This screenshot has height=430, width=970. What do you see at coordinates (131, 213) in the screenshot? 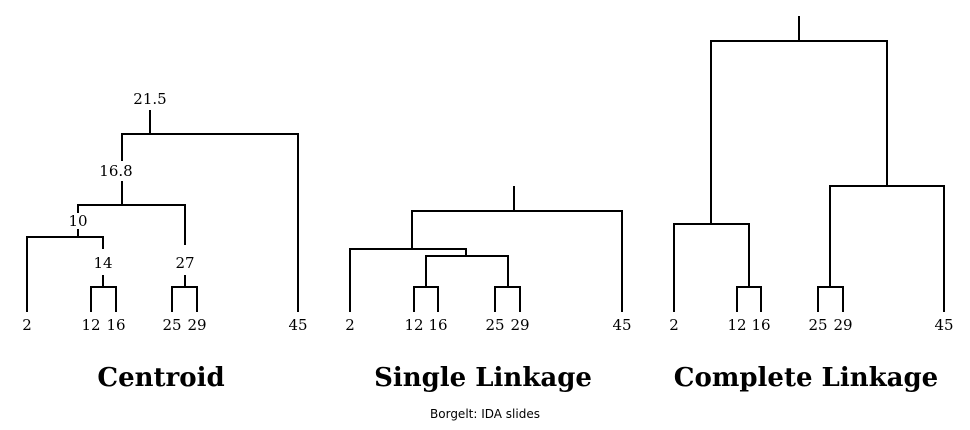
I see `centroid-link-five` at bounding box center [131, 213].